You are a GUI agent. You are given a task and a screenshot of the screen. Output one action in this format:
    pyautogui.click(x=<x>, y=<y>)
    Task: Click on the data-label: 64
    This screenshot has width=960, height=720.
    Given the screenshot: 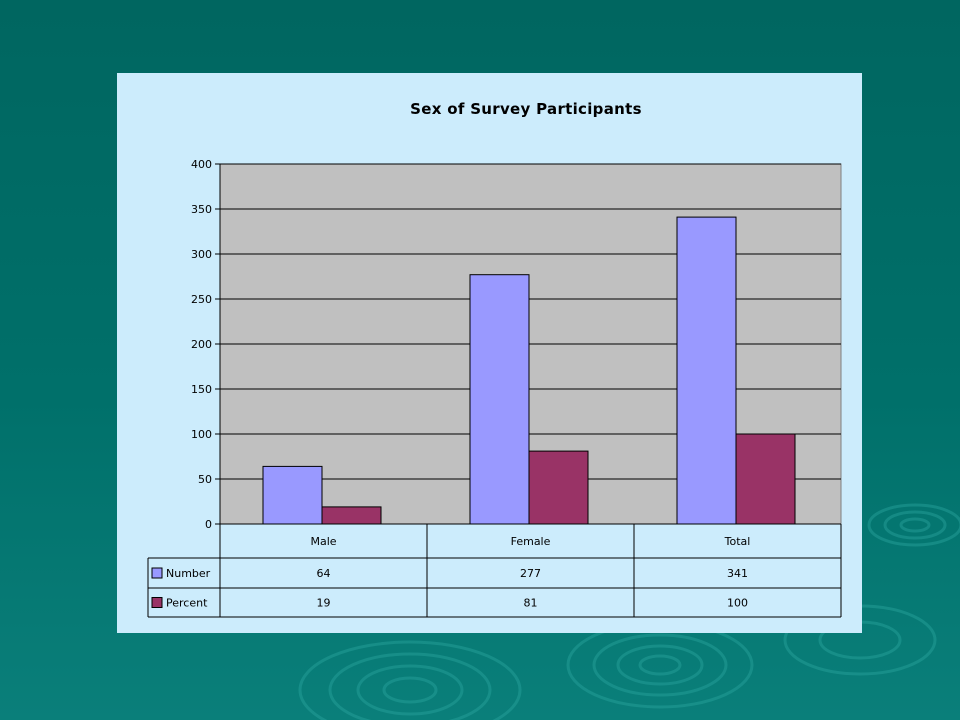 What is the action you would take?
    pyautogui.click(x=324, y=573)
    